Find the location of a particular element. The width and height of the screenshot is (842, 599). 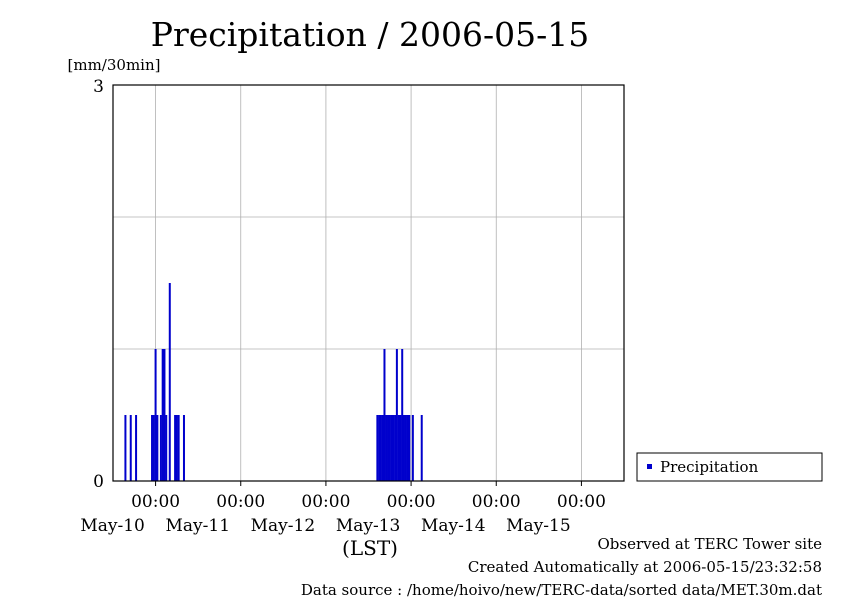

x-tick-date-label: May-14 is located at coordinates (453, 526).